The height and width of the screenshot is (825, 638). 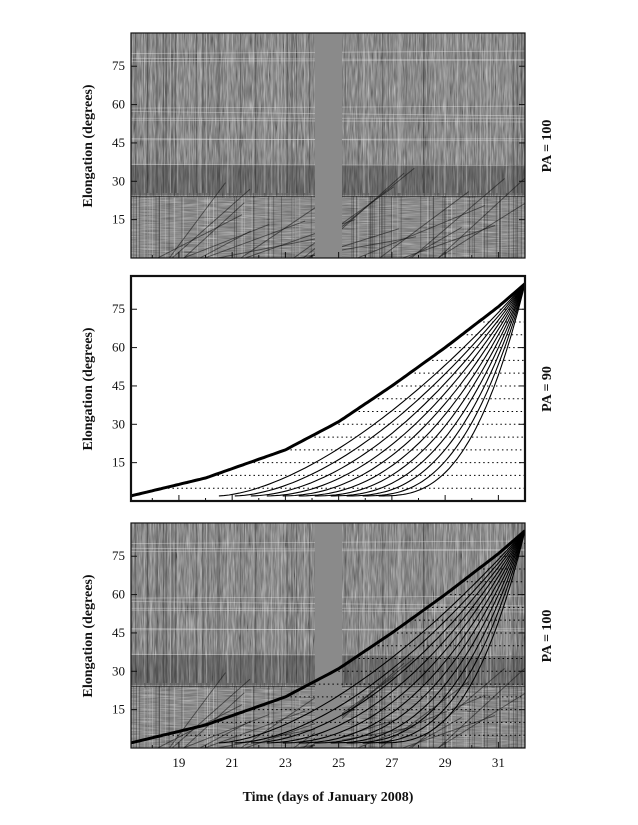 I want to click on x-tick-label: 31, so click(x=498, y=762).